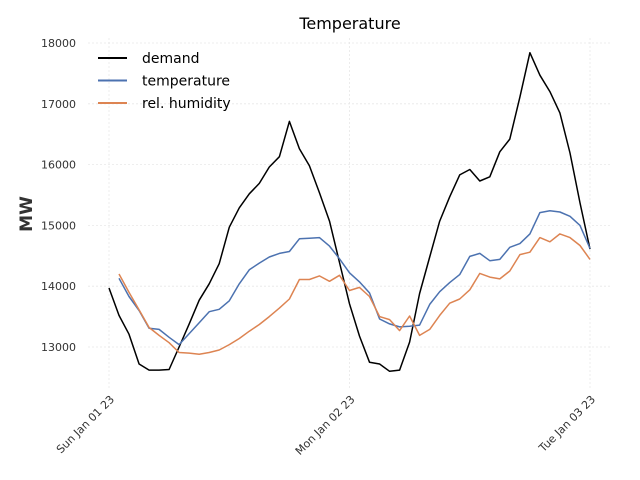 Image resolution: width=640 pixels, height=480 pixels. What do you see at coordinates (58, 225) in the screenshot?
I see `y-tick-label: 15000` at bounding box center [58, 225].